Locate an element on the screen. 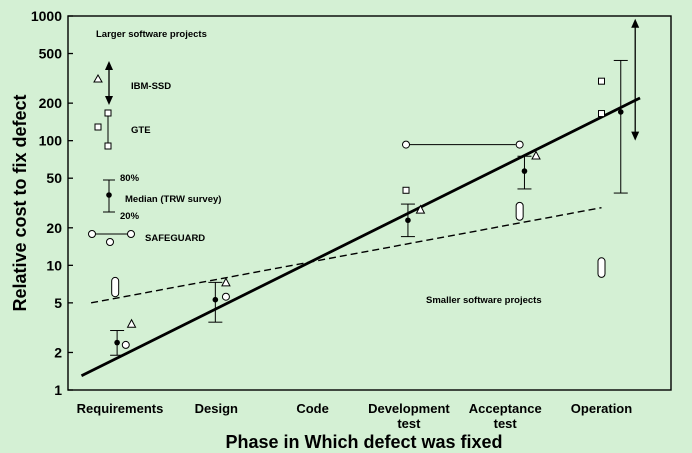  legend-ibm-arrow-up is located at coordinates (109, 65).